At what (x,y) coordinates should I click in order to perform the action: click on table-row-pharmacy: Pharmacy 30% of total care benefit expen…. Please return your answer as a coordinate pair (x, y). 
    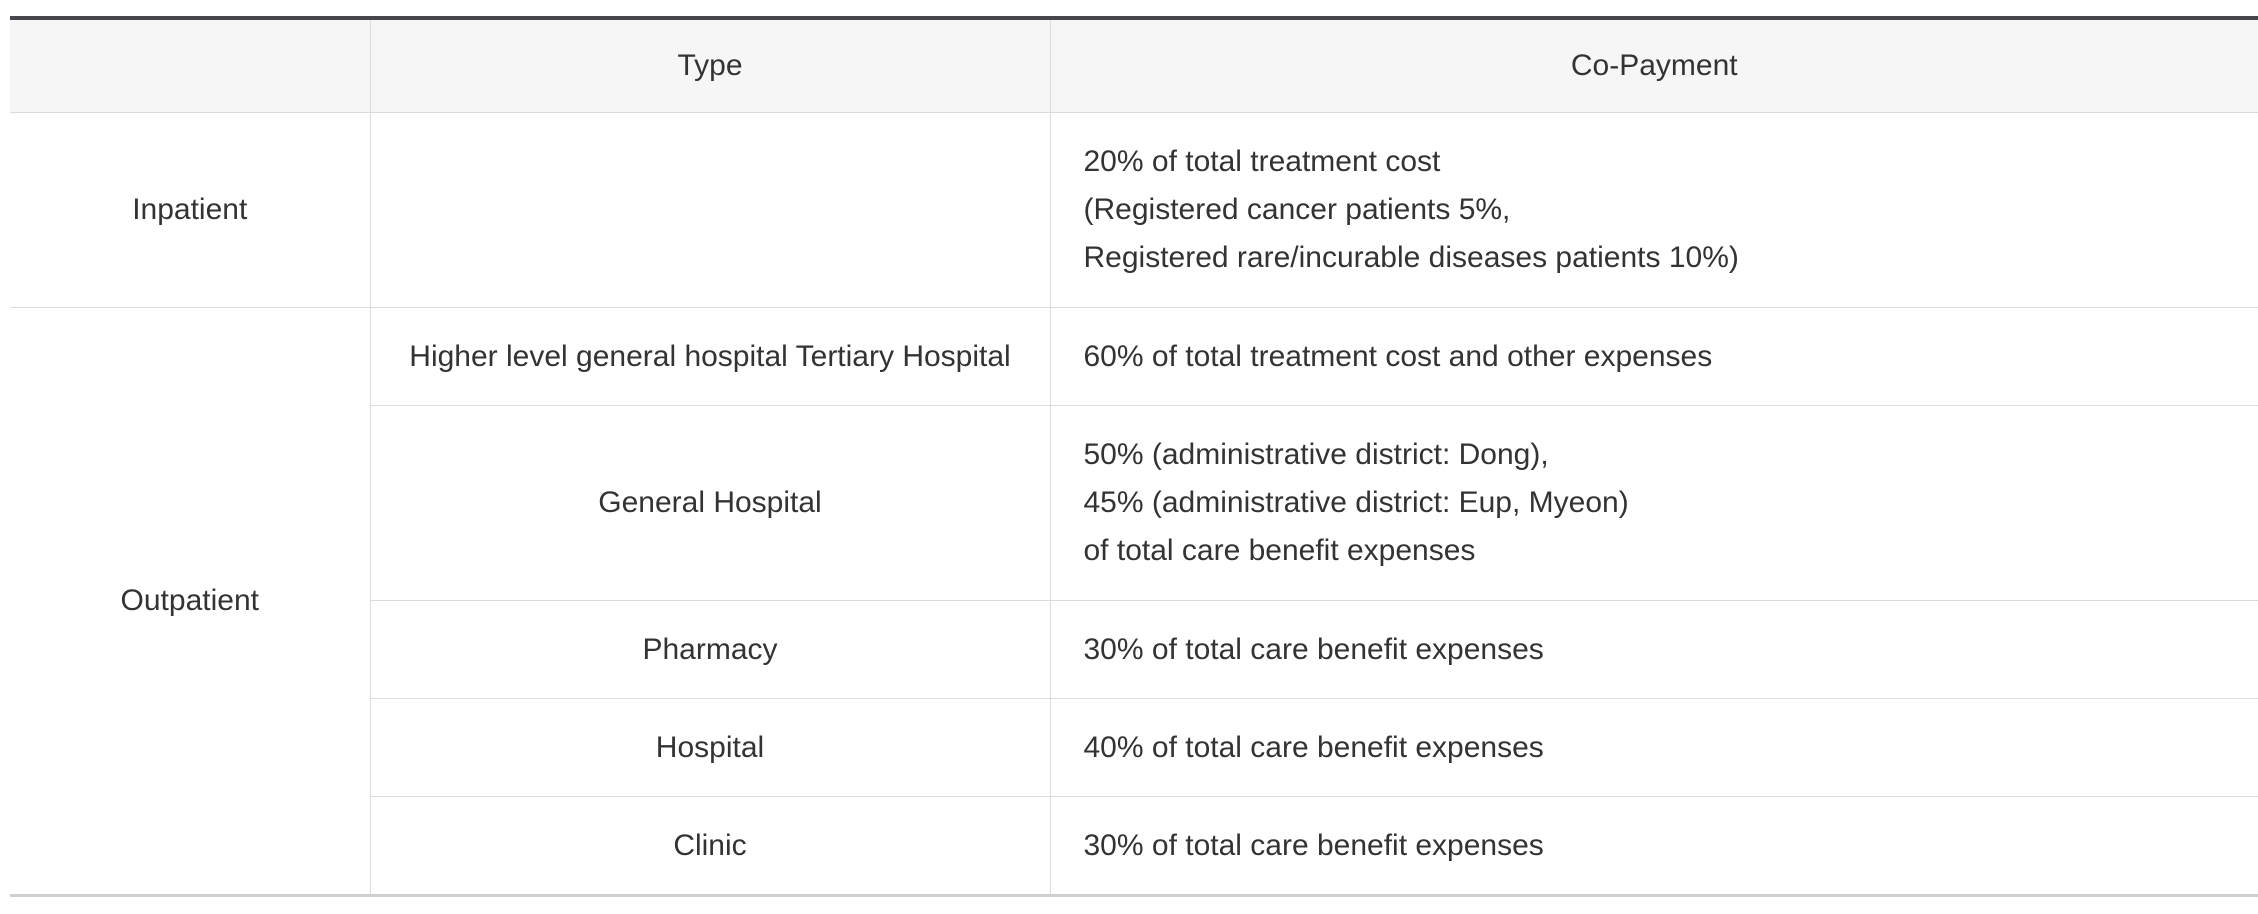
    Looking at the image, I should click on (1134, 649).